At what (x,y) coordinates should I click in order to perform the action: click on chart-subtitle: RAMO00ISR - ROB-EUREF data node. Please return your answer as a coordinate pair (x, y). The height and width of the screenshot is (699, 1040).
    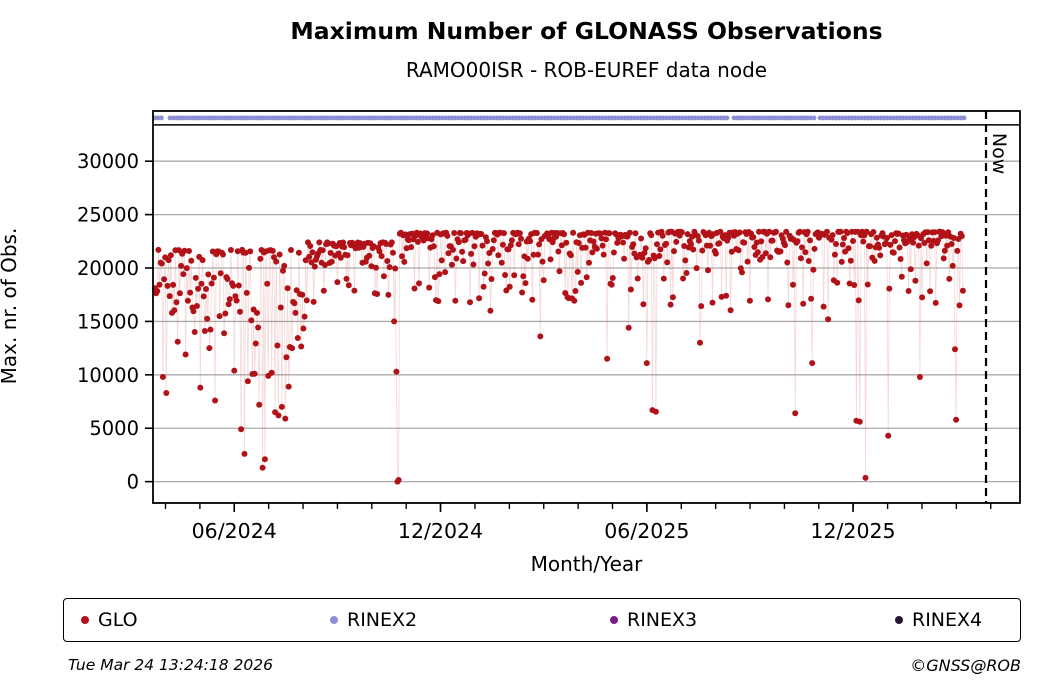
    Looking at the image, I should click on (586, 70).